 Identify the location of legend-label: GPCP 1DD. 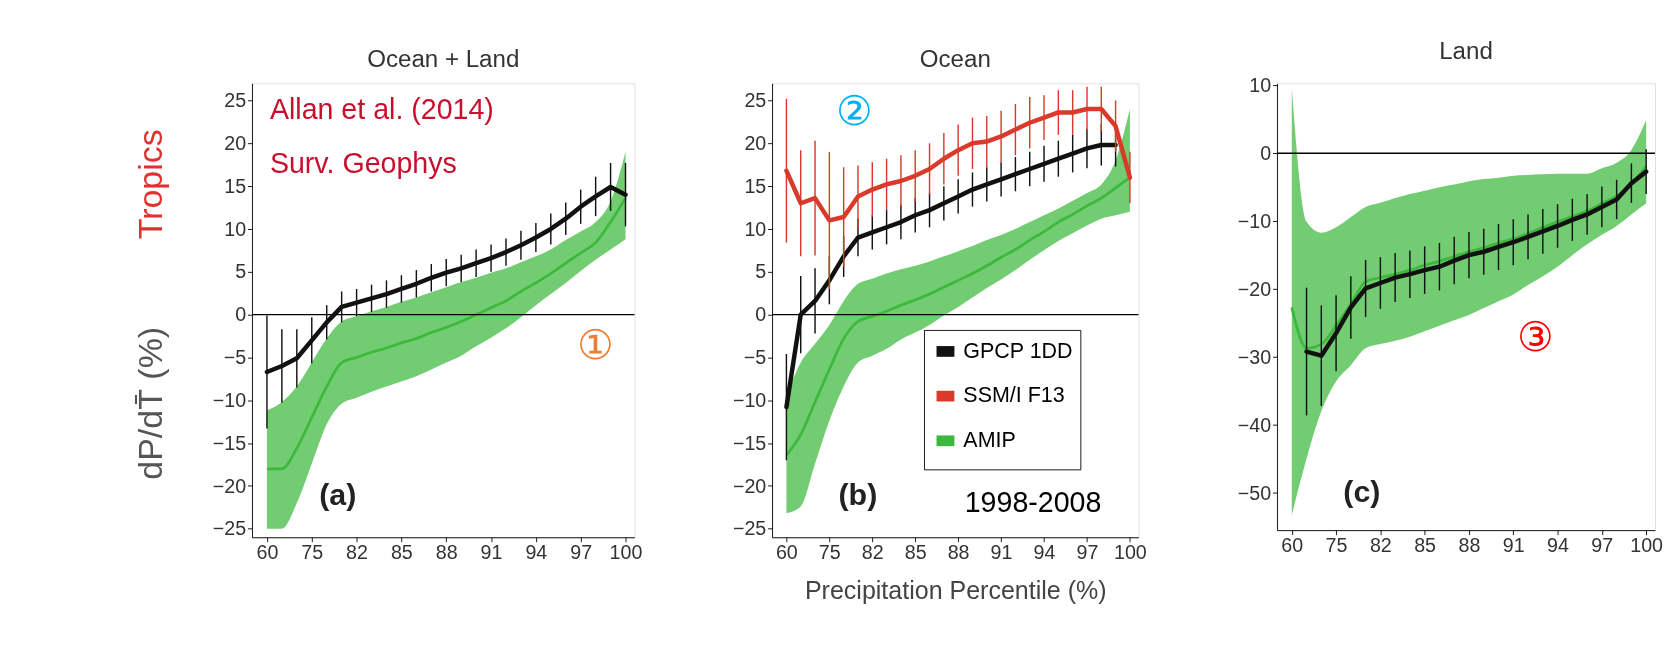
(1018, 350).